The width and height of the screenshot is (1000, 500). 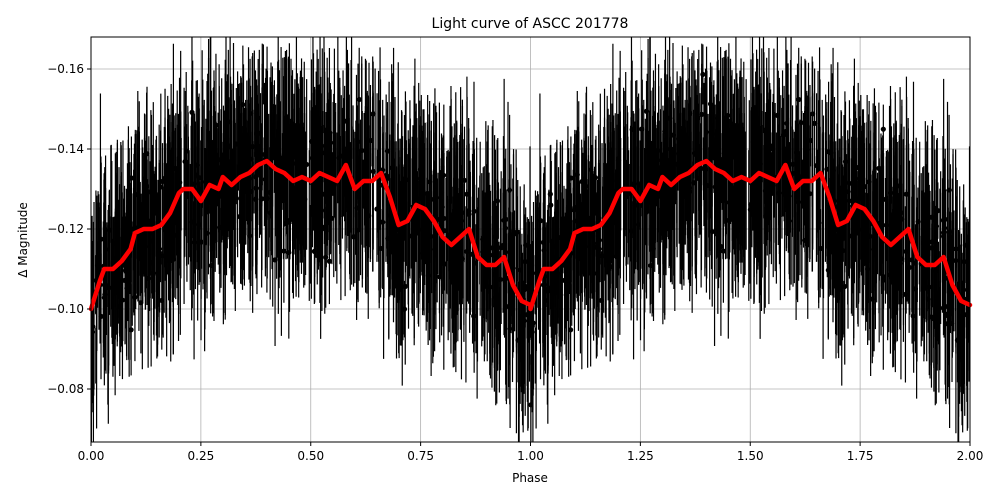 I want to click on x-tick-label: 0.00, so click(x=91, y=456).